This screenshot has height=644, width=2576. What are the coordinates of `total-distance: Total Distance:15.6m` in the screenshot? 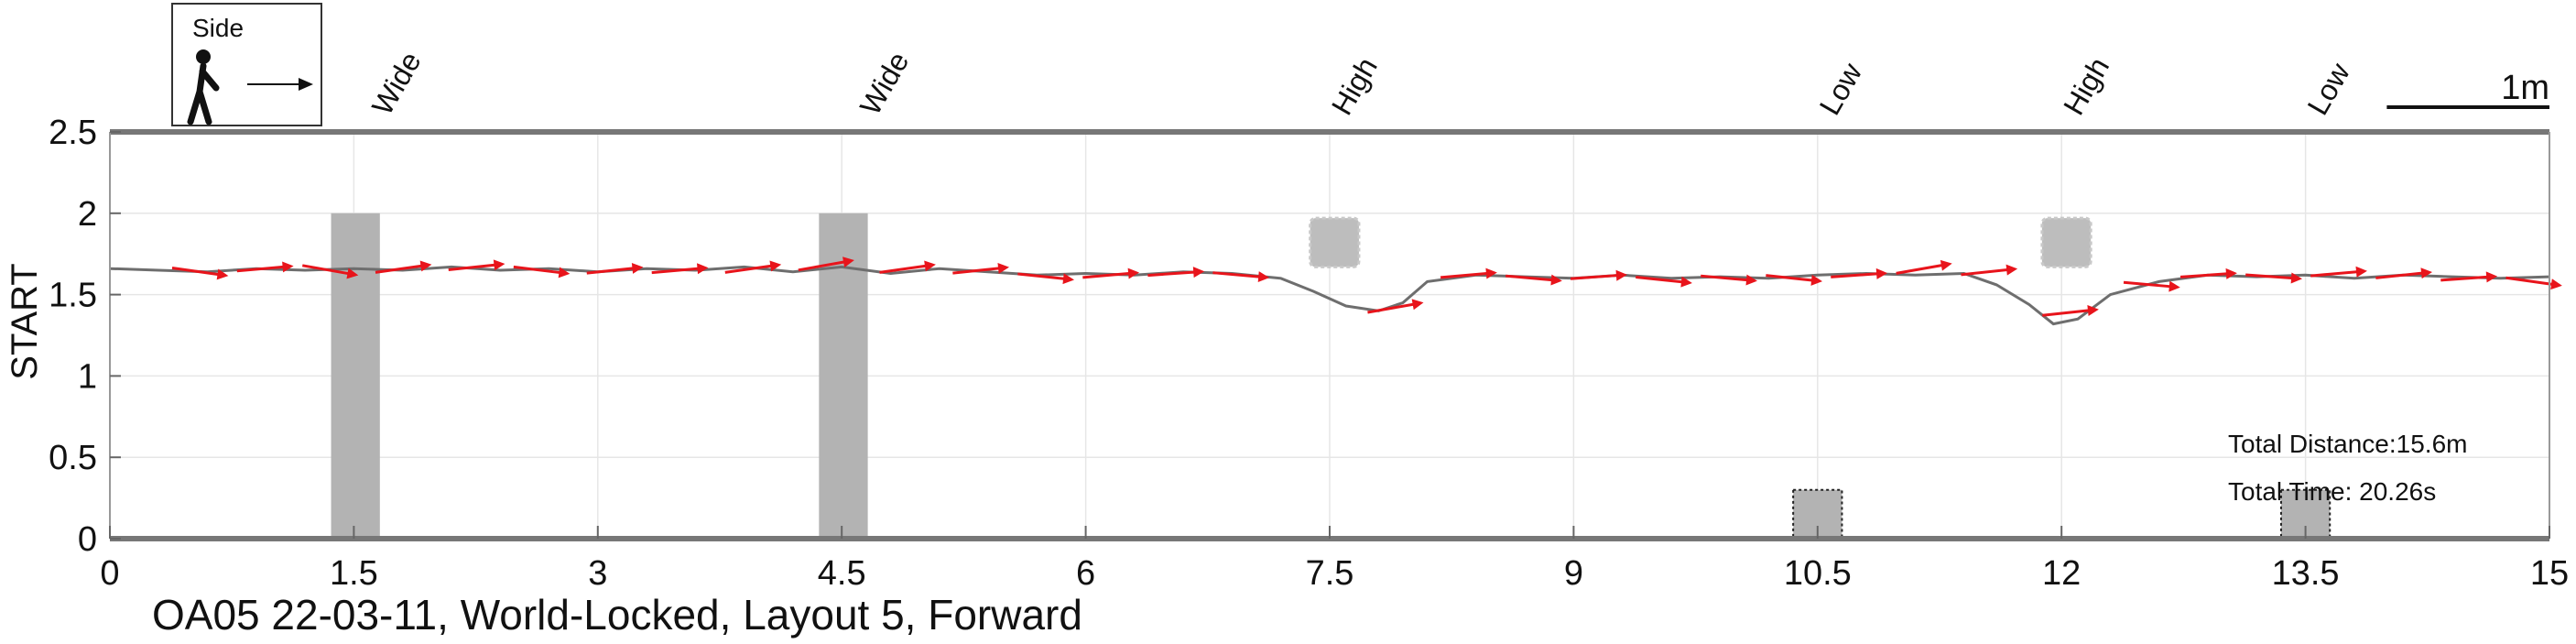 It's located at (2347, 444).